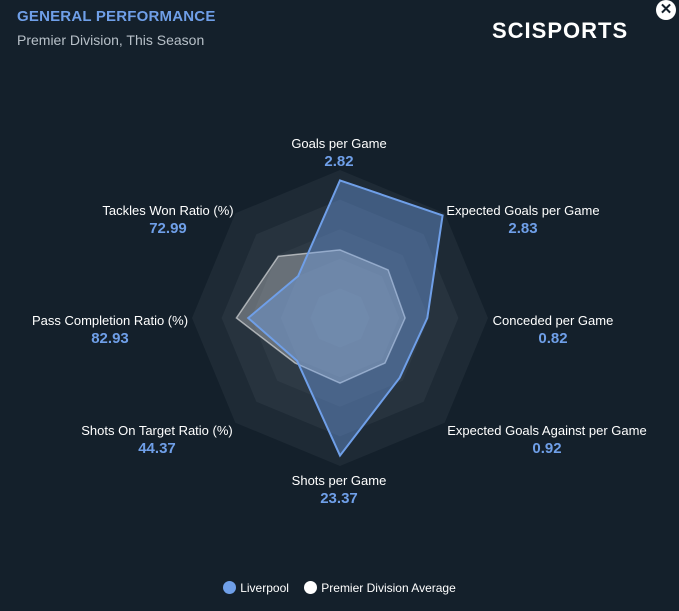 This screenshot has height=611, width=679. Describe the element at coordinates (111, 40) in the screenshot. I see `chart-subtitle: Premier Division, This Season` at that location.